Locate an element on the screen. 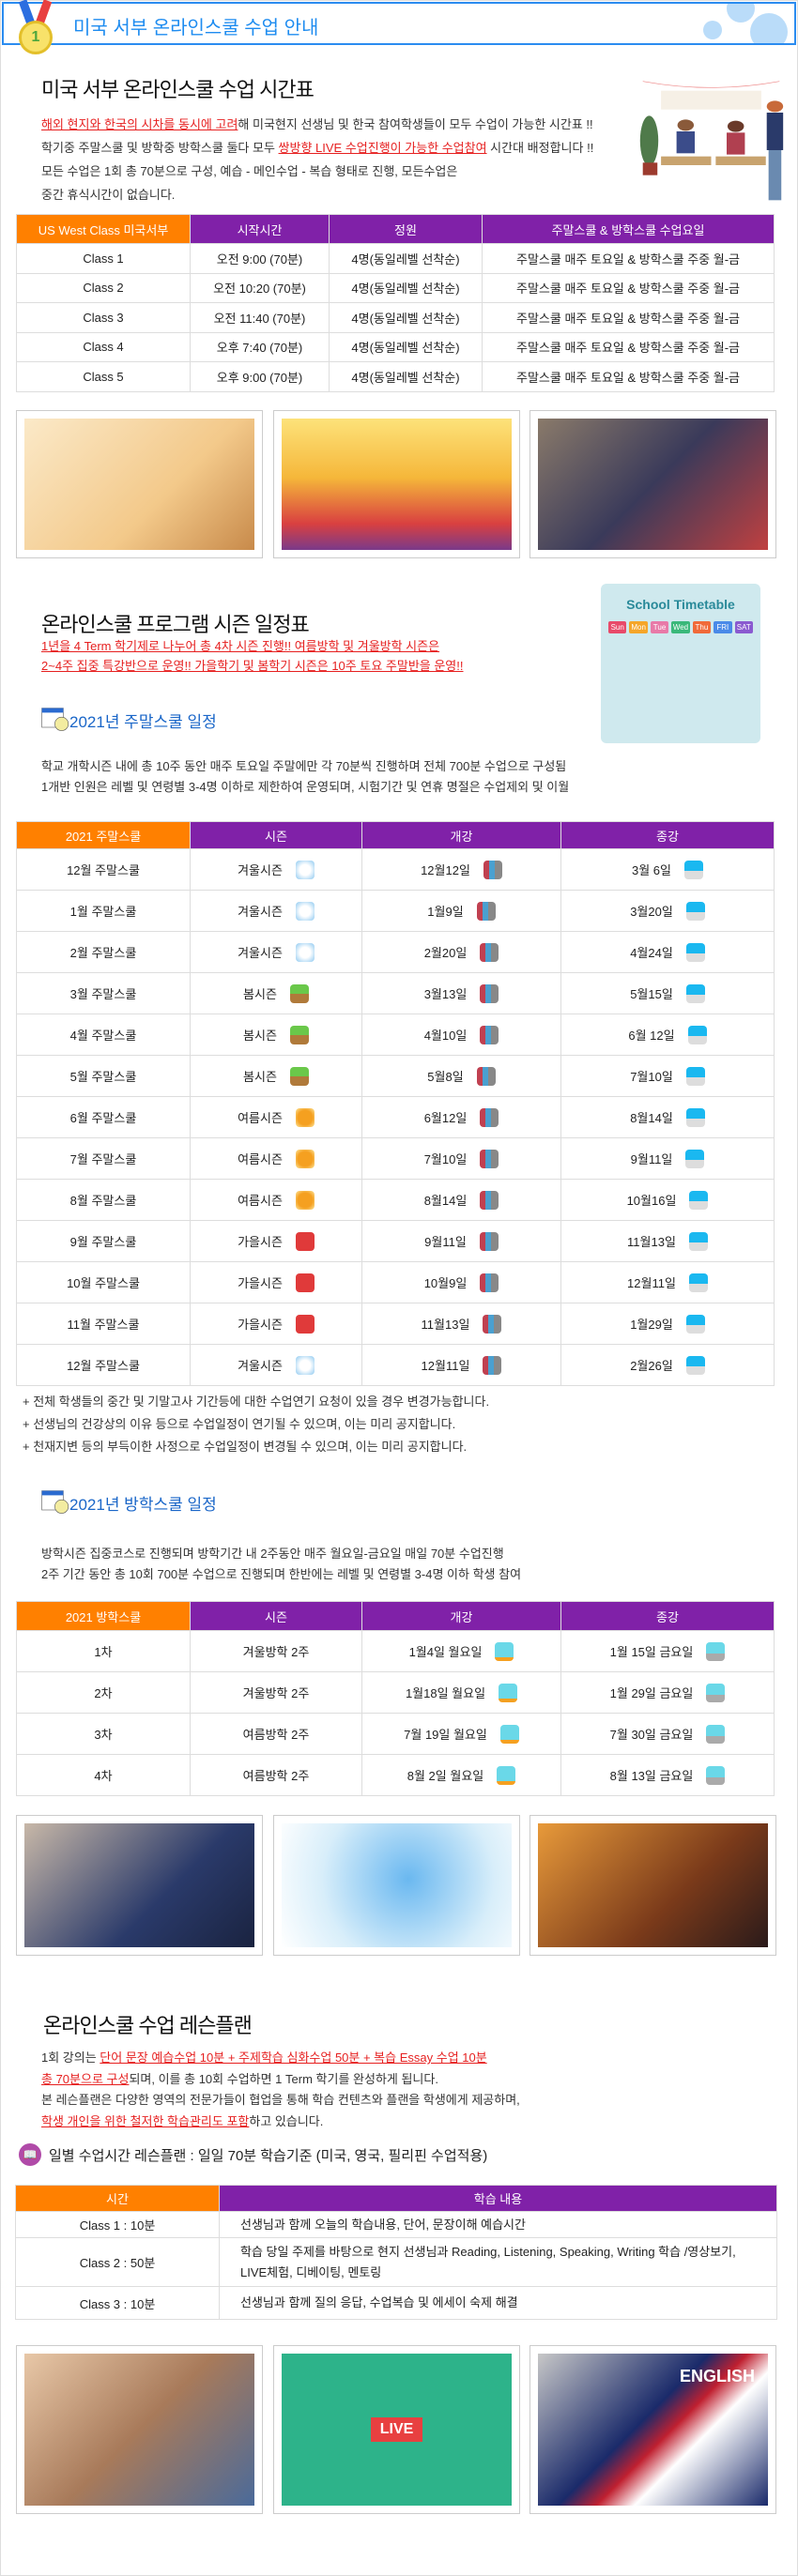  cell-text: 봄시즌 is located at coordinates (260, 1077).